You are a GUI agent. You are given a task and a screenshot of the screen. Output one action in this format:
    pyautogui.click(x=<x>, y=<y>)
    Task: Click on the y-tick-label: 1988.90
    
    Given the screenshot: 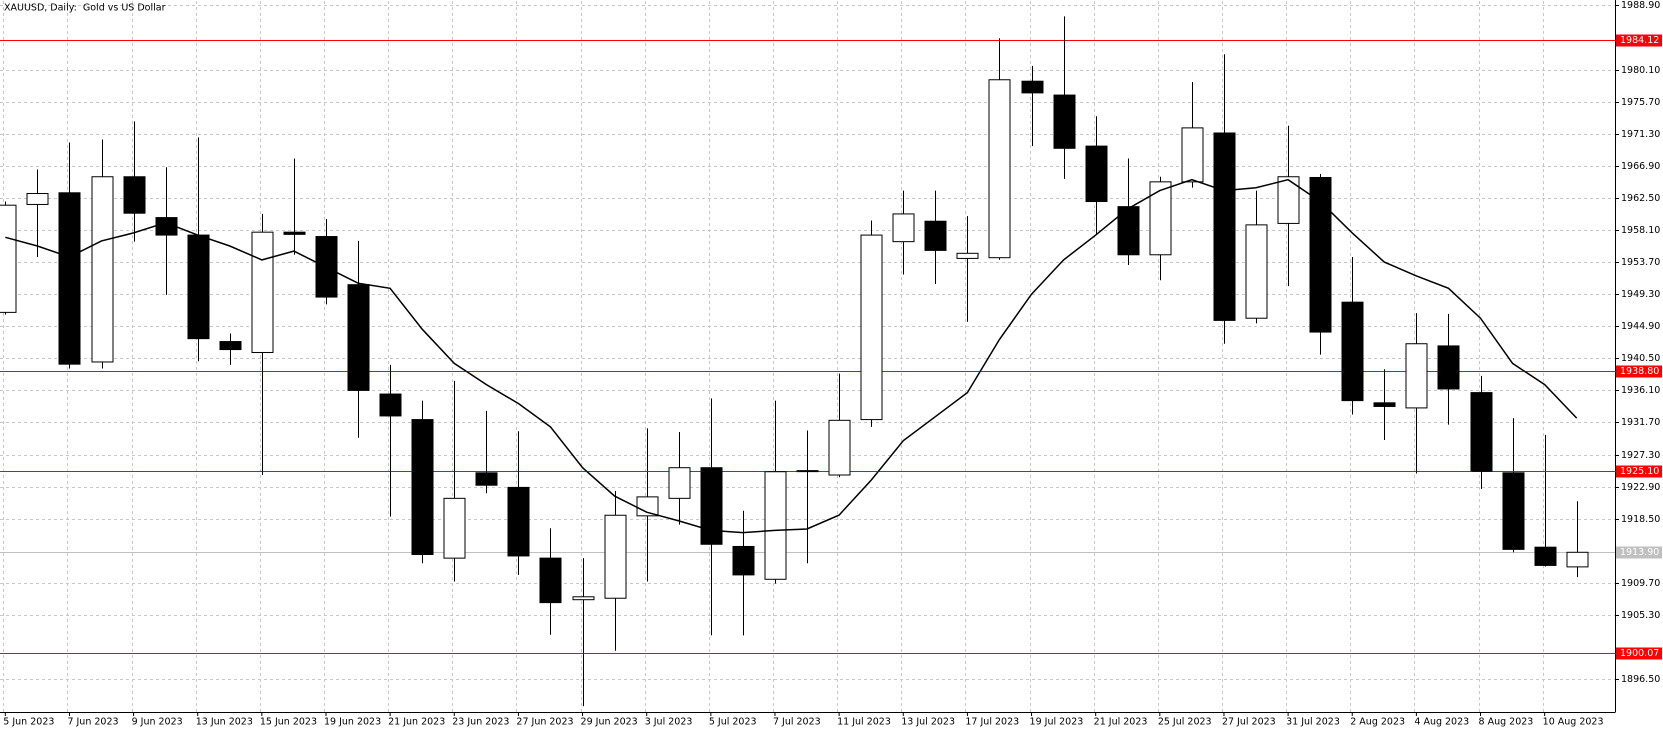 What is the action you would take?
    pyautogui.click(x=1640, y=5)
    